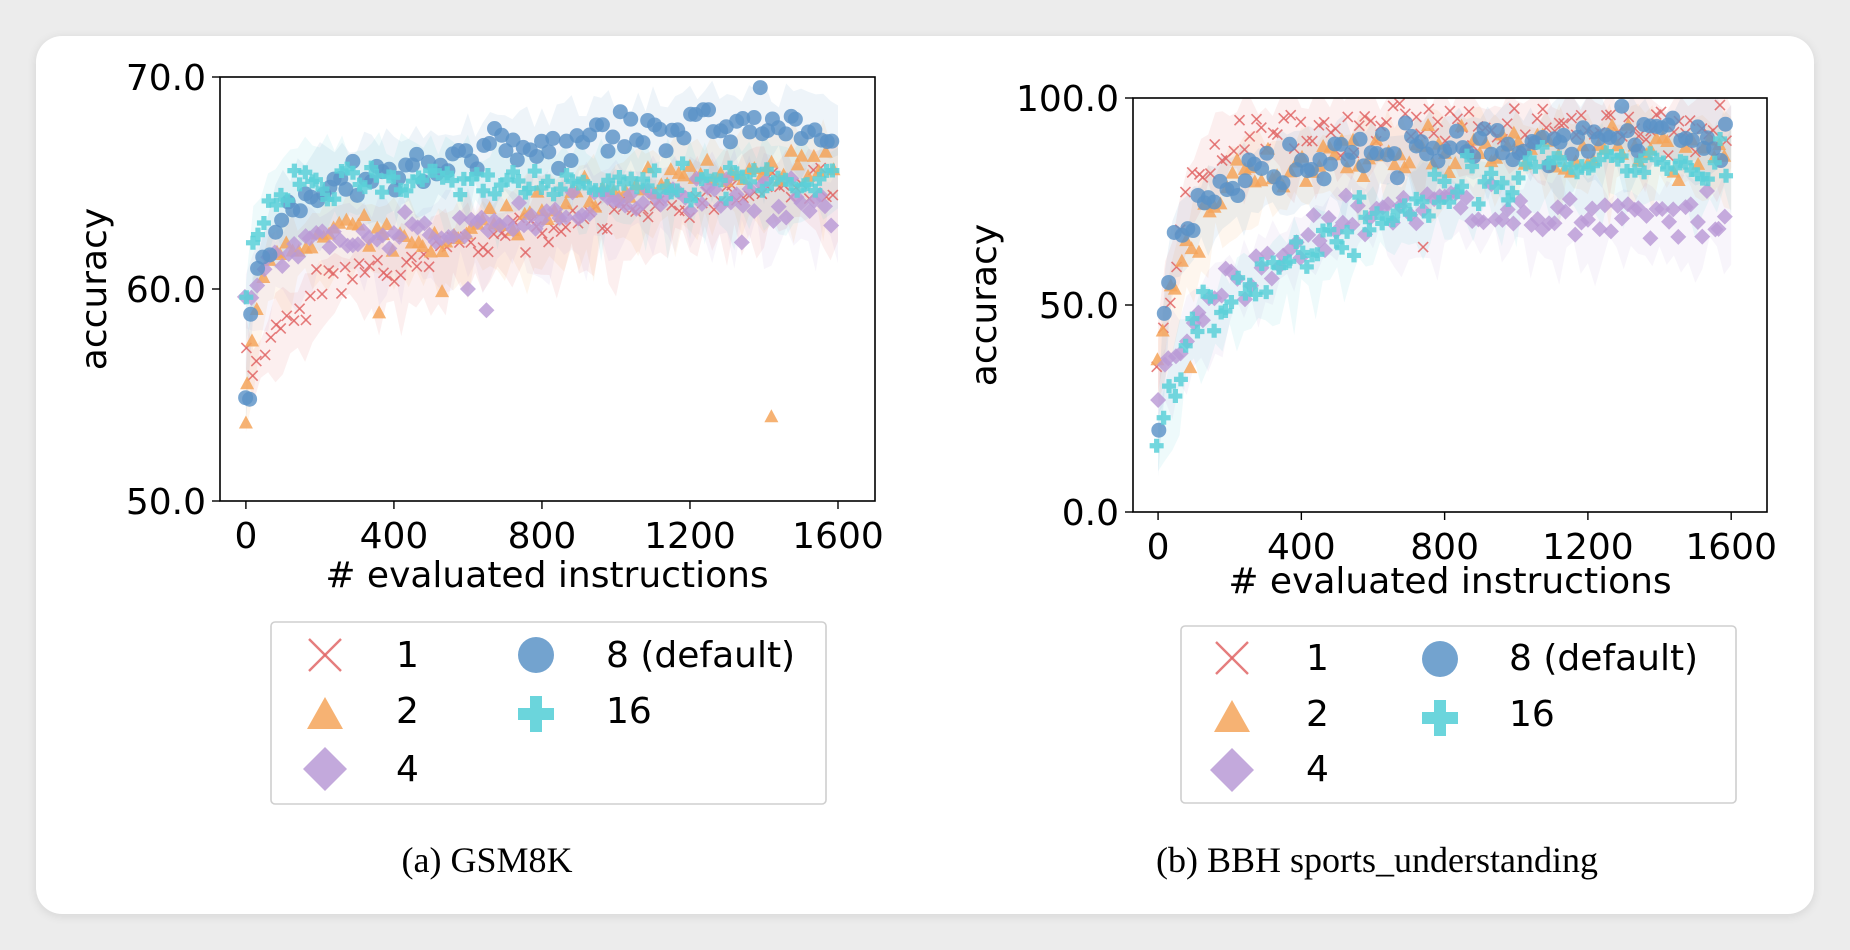 This screenshot has width=1850, height=950. What do you see at coordinates (700, 655) in the screenshot?
I see `legend-label-8: 8 (default)` at bounding box center [700, 655].